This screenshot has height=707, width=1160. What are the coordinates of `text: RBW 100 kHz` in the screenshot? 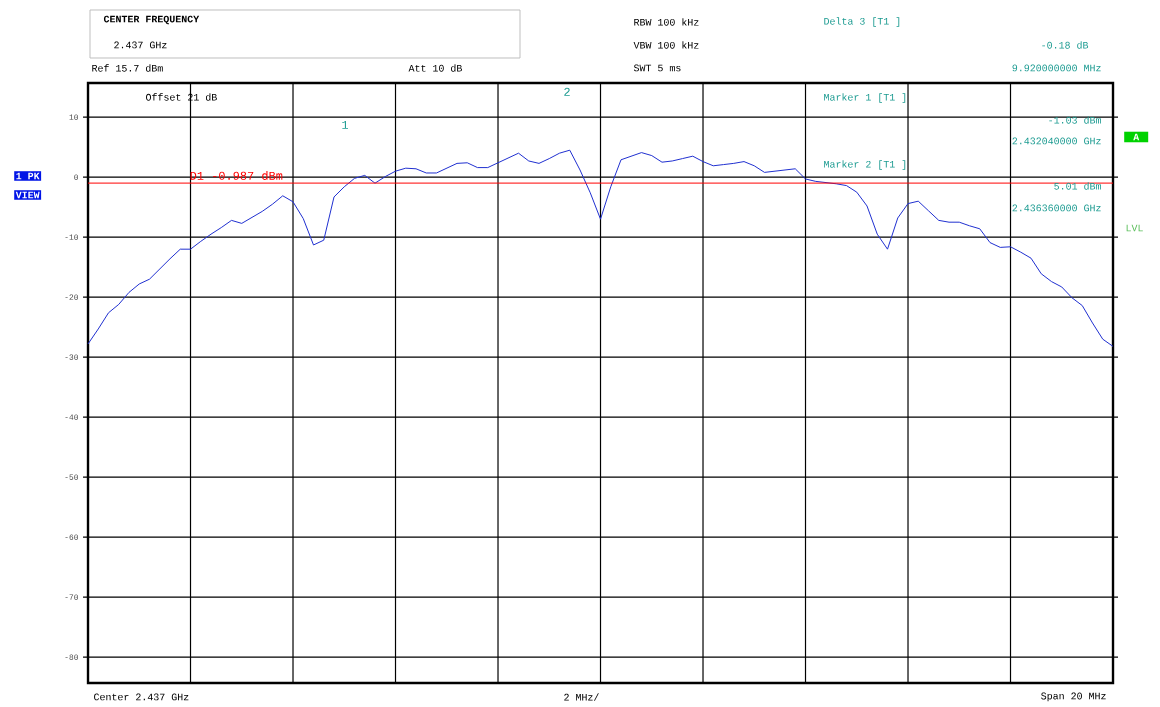 It's located at (666, 22).